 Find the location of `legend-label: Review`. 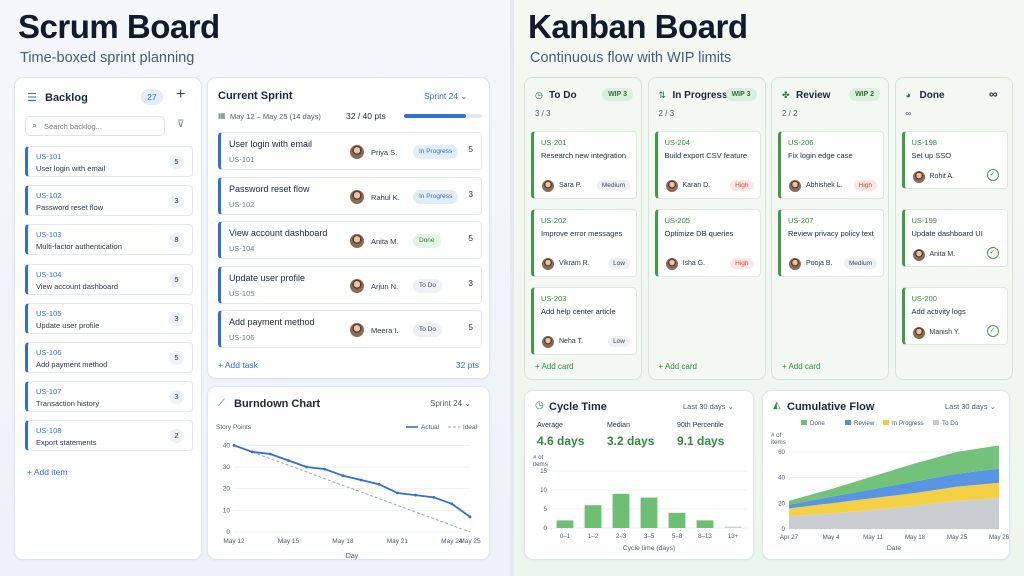

legend-label: Review is located at coordinates (864, 423).